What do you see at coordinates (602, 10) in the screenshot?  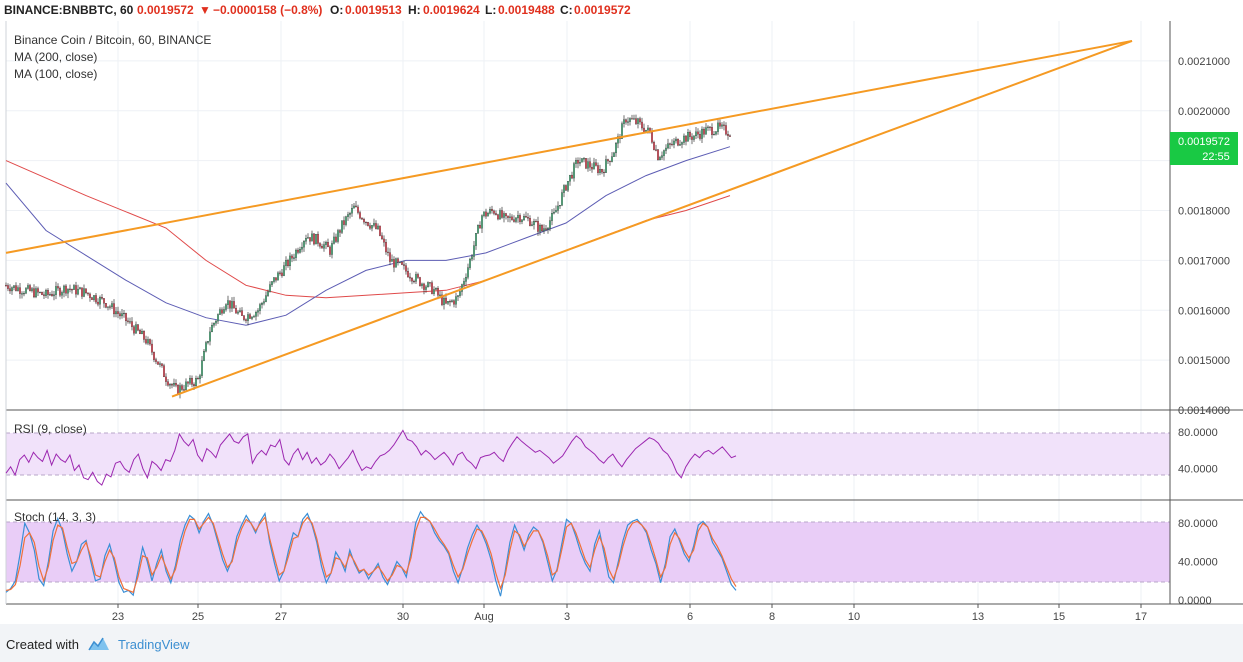 I see `close-value: 0.0019572` at bounding box center [602, 10].